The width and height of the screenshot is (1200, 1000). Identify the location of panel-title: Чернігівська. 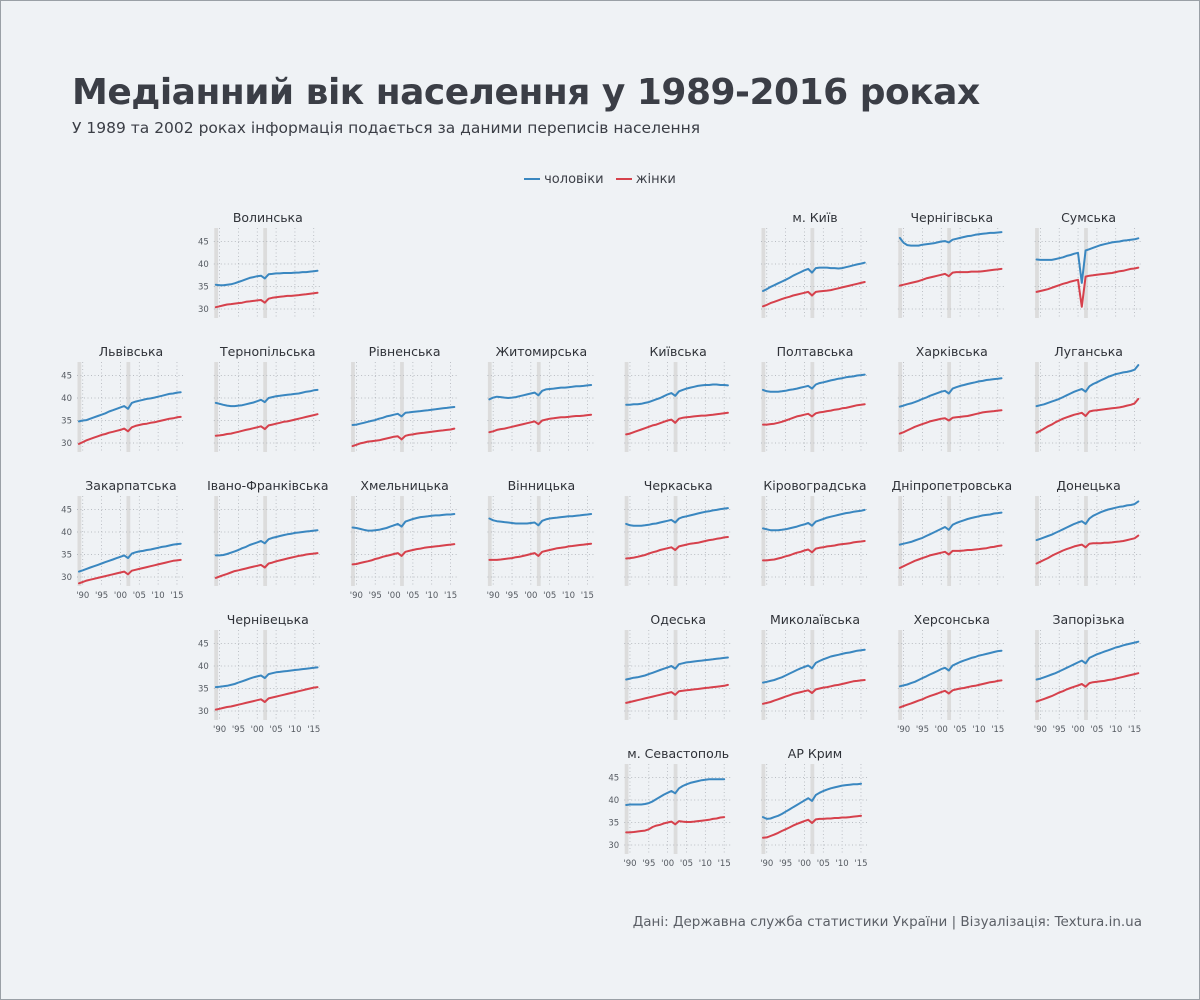
(951, 217).